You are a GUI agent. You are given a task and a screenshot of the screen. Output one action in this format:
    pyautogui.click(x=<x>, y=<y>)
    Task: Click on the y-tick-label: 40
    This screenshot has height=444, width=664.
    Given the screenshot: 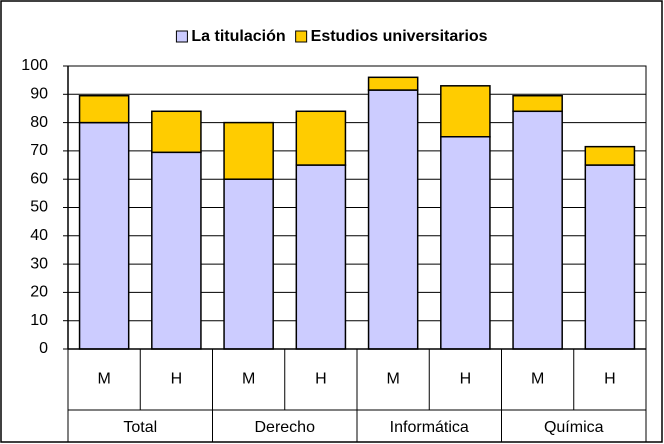 What is the action you would take?
    pyautogui.click(x=39, y=235)
    